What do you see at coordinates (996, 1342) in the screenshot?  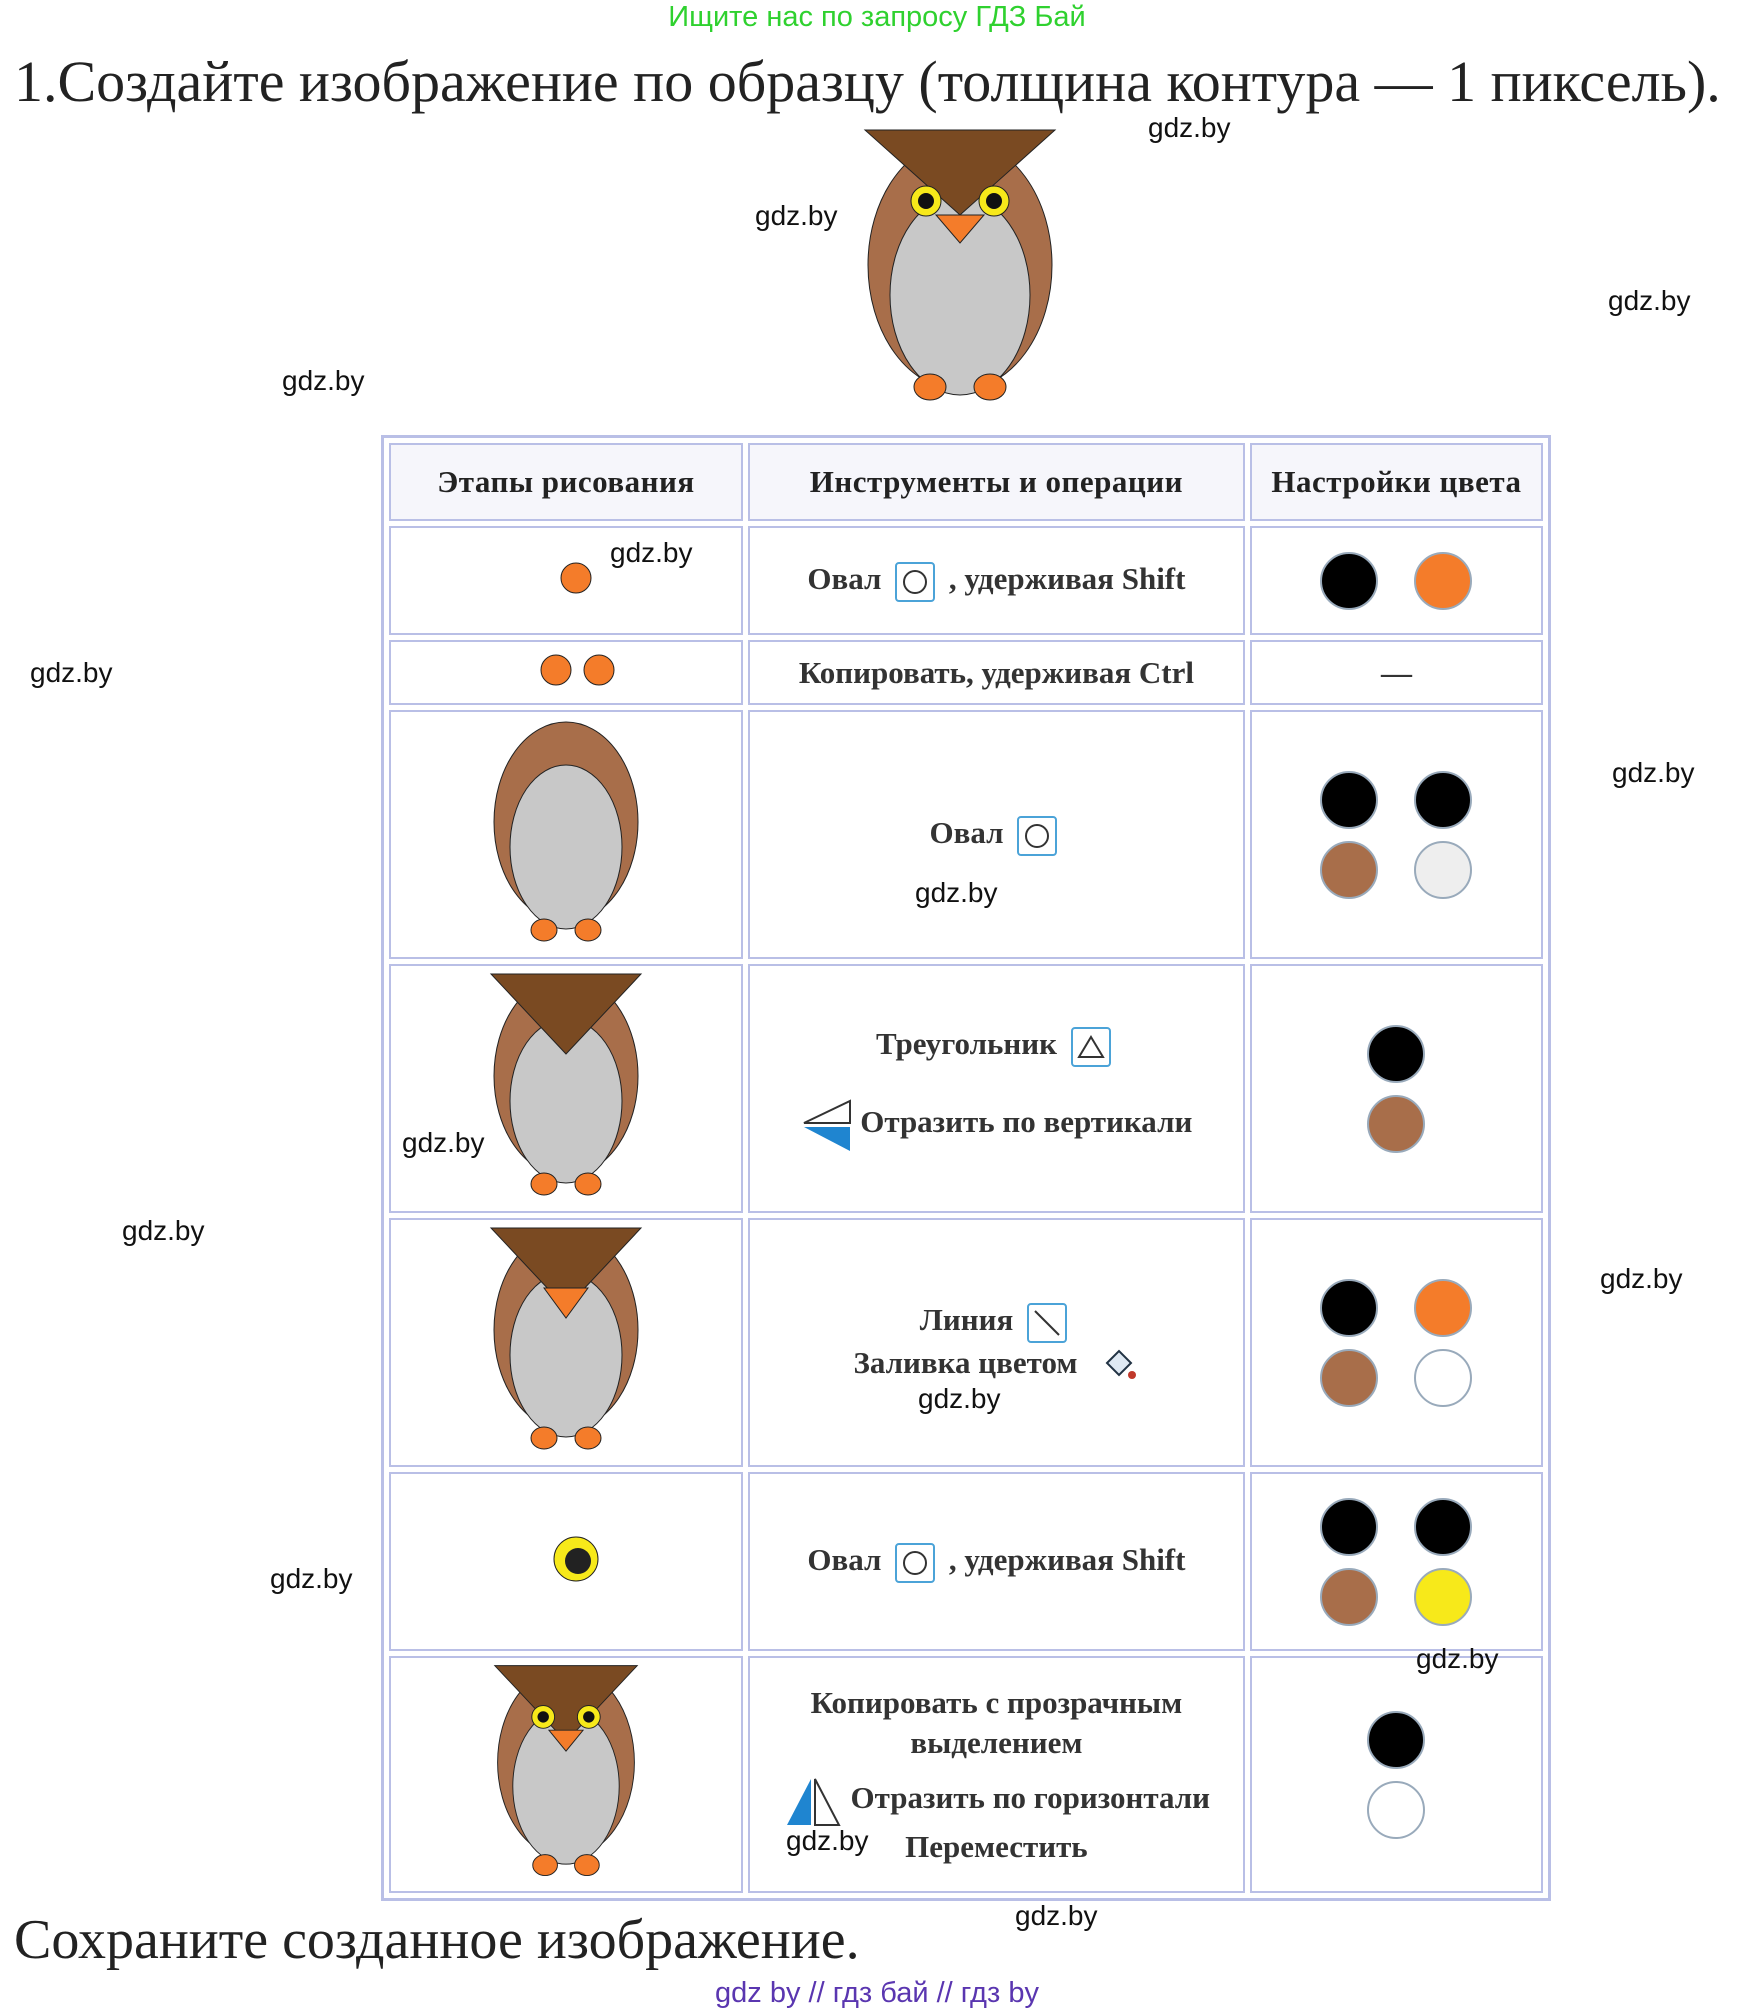 I see `tool-cell: Линия Заливка цветом` at bounding box center [996, 1342].